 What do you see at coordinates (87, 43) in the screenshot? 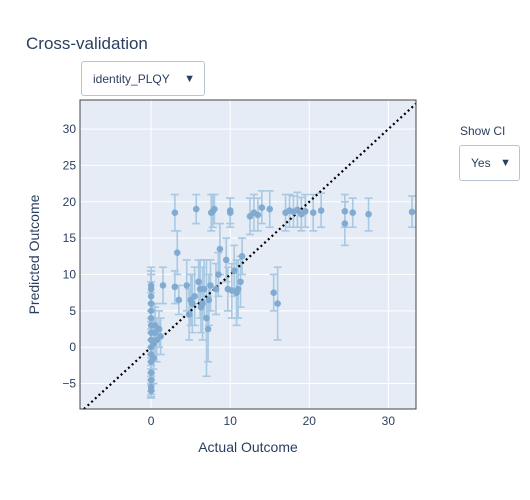
I see `page-title: Cross-validation` at bounding box center [87, 43].